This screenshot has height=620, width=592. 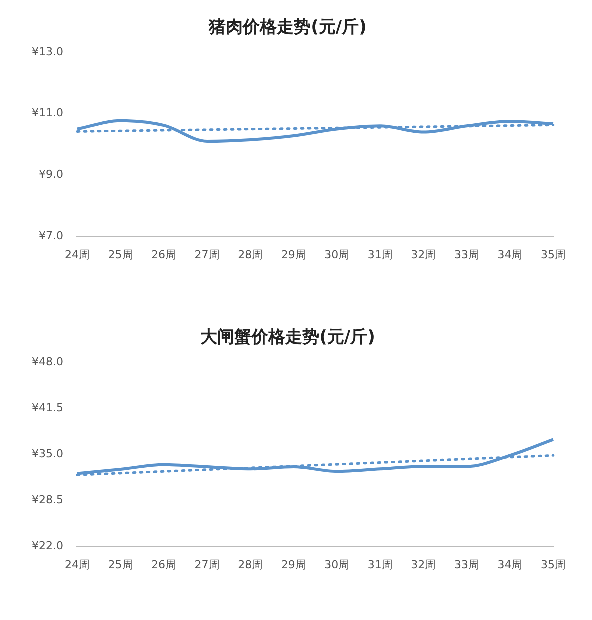 I want to click on y-tick-label: ¥9.0, so click(x=51, y=175).